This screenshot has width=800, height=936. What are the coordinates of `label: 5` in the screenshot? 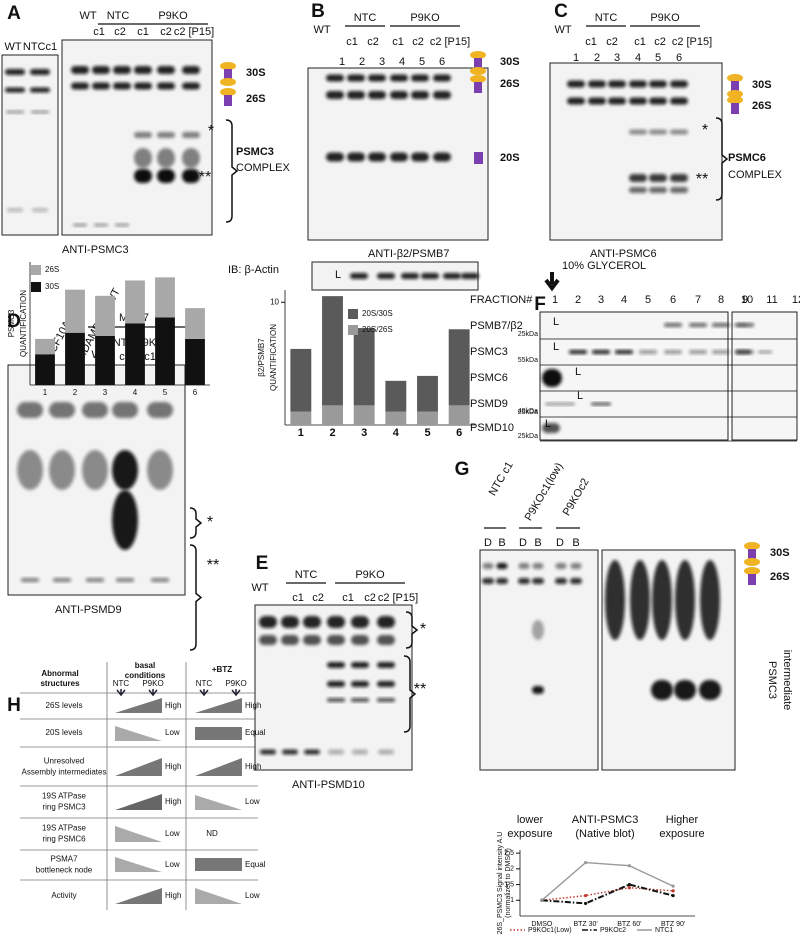 It's located at (658, 58).